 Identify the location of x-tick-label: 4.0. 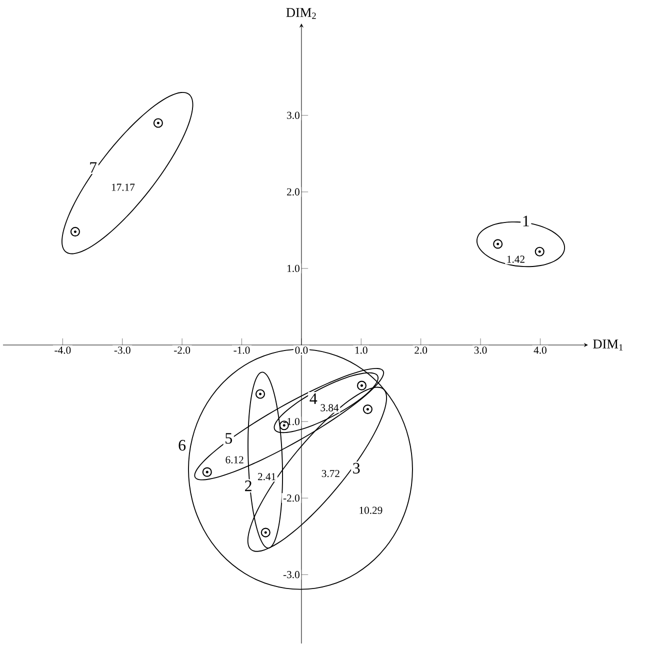
(540, 350).